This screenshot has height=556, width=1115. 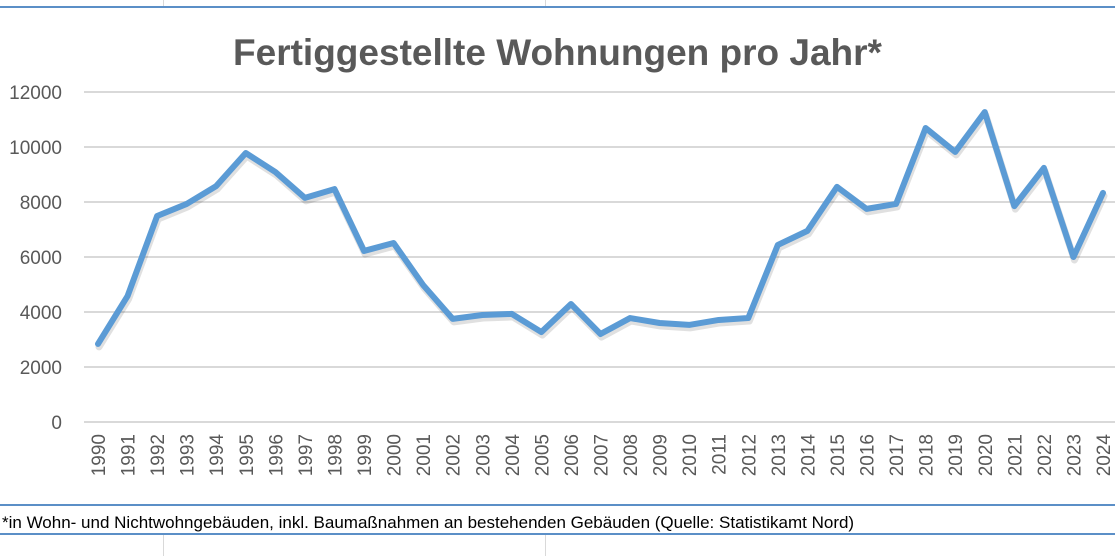 I want to click on x-tick-label: 2007, so click(x=602, y=455).